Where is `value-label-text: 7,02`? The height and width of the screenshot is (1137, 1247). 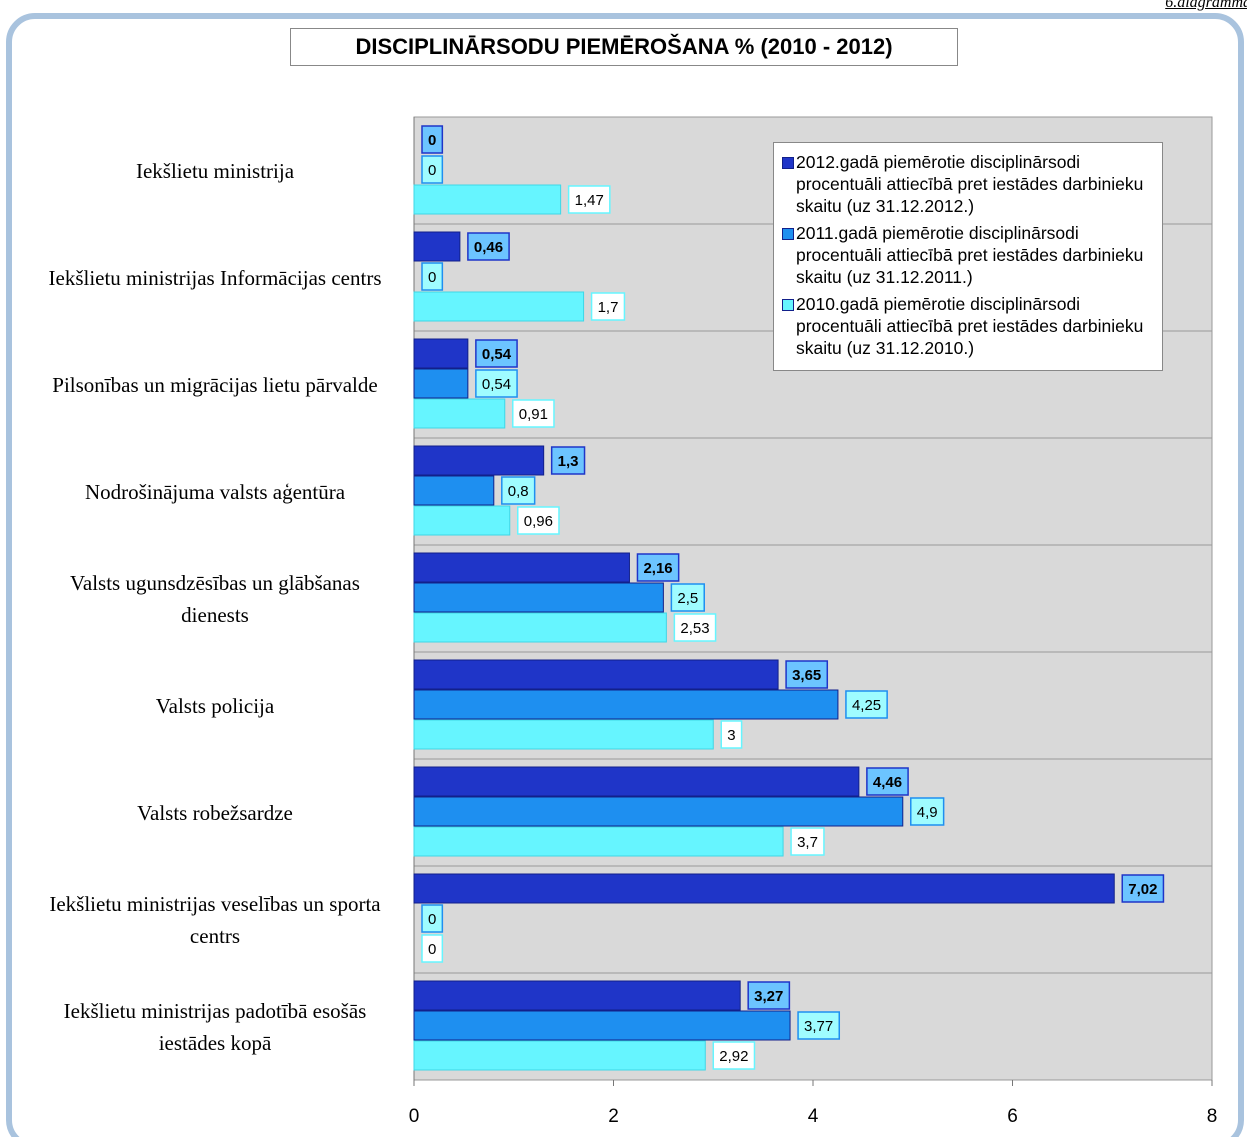
value-label-text: 7,02 is located at coordinates (1142, 889).